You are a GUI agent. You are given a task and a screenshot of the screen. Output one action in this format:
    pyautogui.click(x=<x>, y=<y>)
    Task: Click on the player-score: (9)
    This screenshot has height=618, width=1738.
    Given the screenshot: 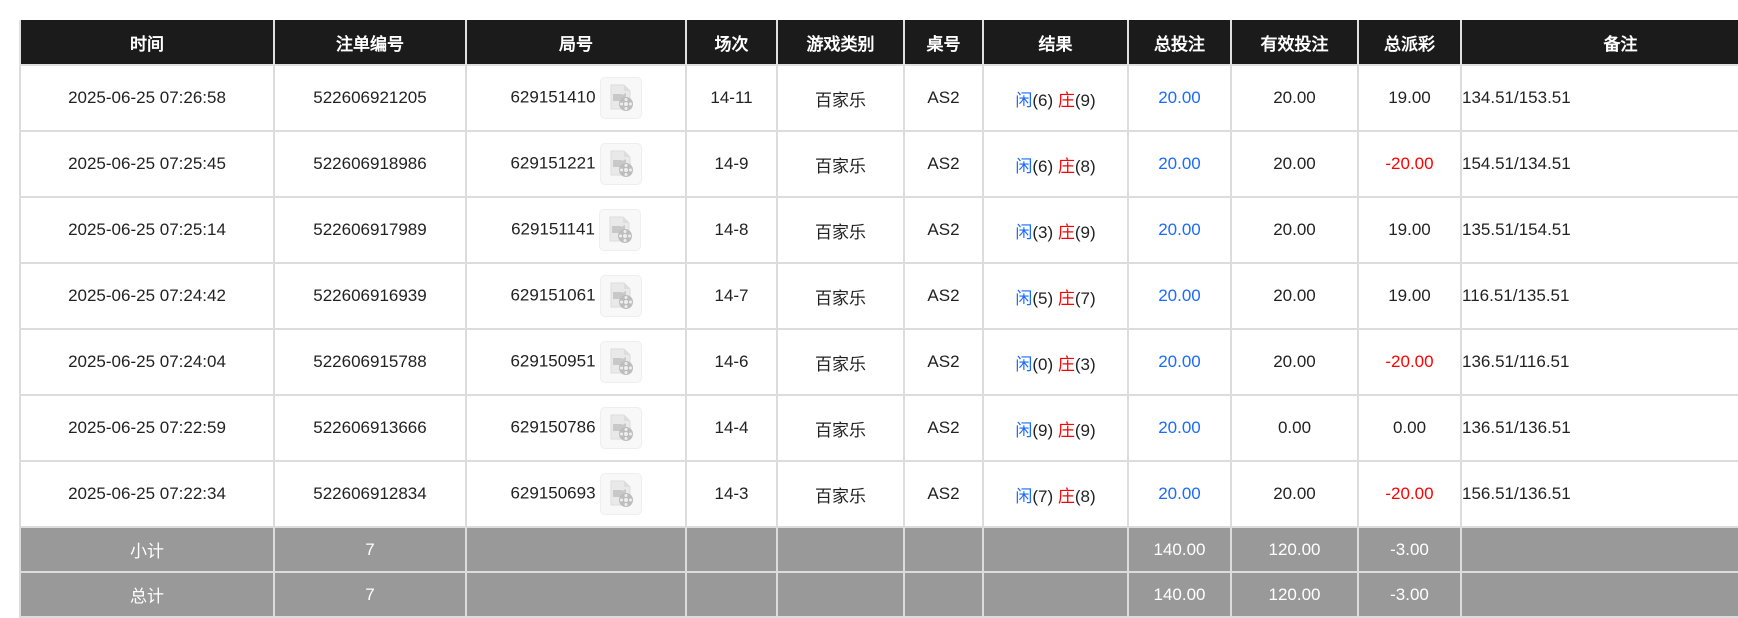 What is the action you would take?
    pyautogui.click(x=1043, y=430)
    